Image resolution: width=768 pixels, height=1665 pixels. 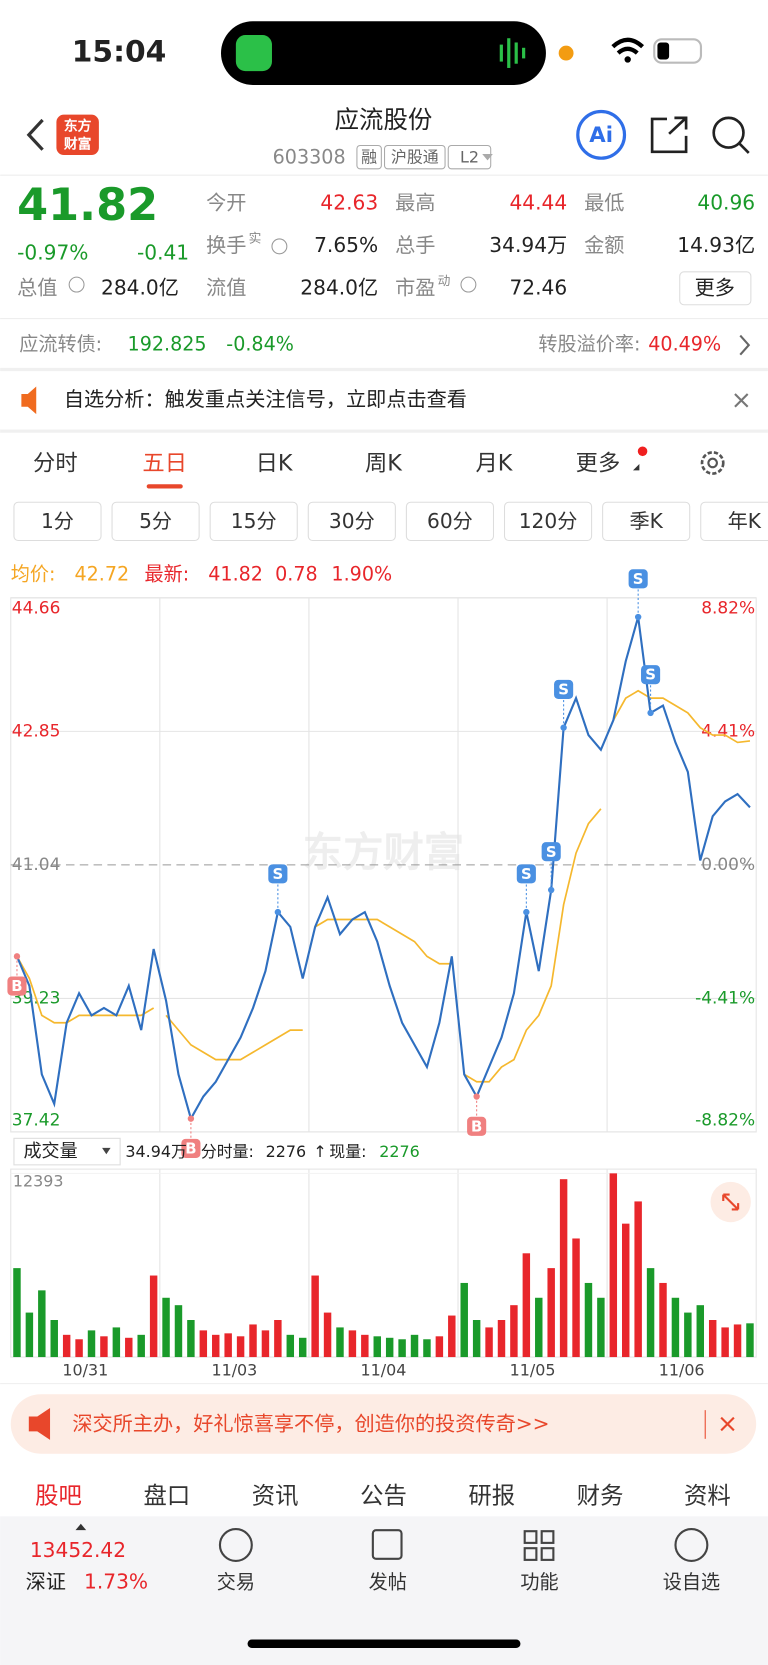 What do you see at coordinates (166, 1496) in the screenshot?
I see `bottom-tab: 盘口` at bounding box center [166, 1496].